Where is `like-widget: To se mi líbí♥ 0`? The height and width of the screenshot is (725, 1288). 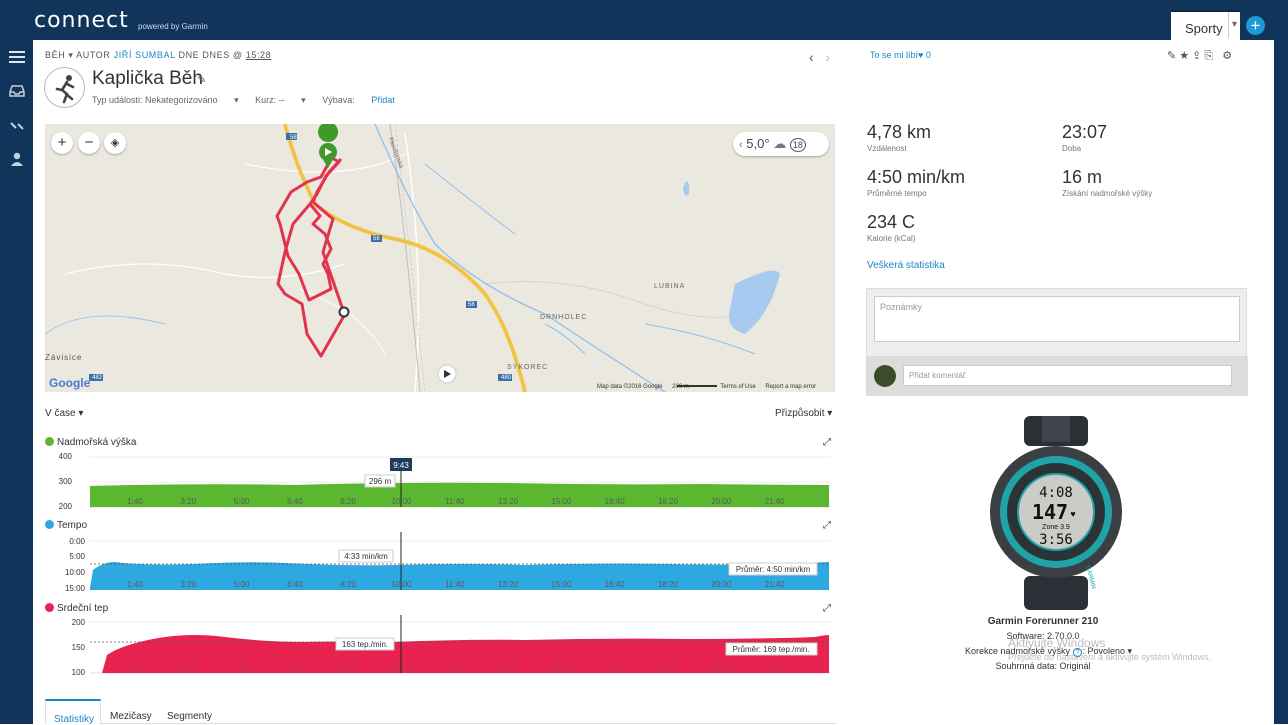 like-widget: To se mi líbí♥ 0 is located at coordinates (900, 55).